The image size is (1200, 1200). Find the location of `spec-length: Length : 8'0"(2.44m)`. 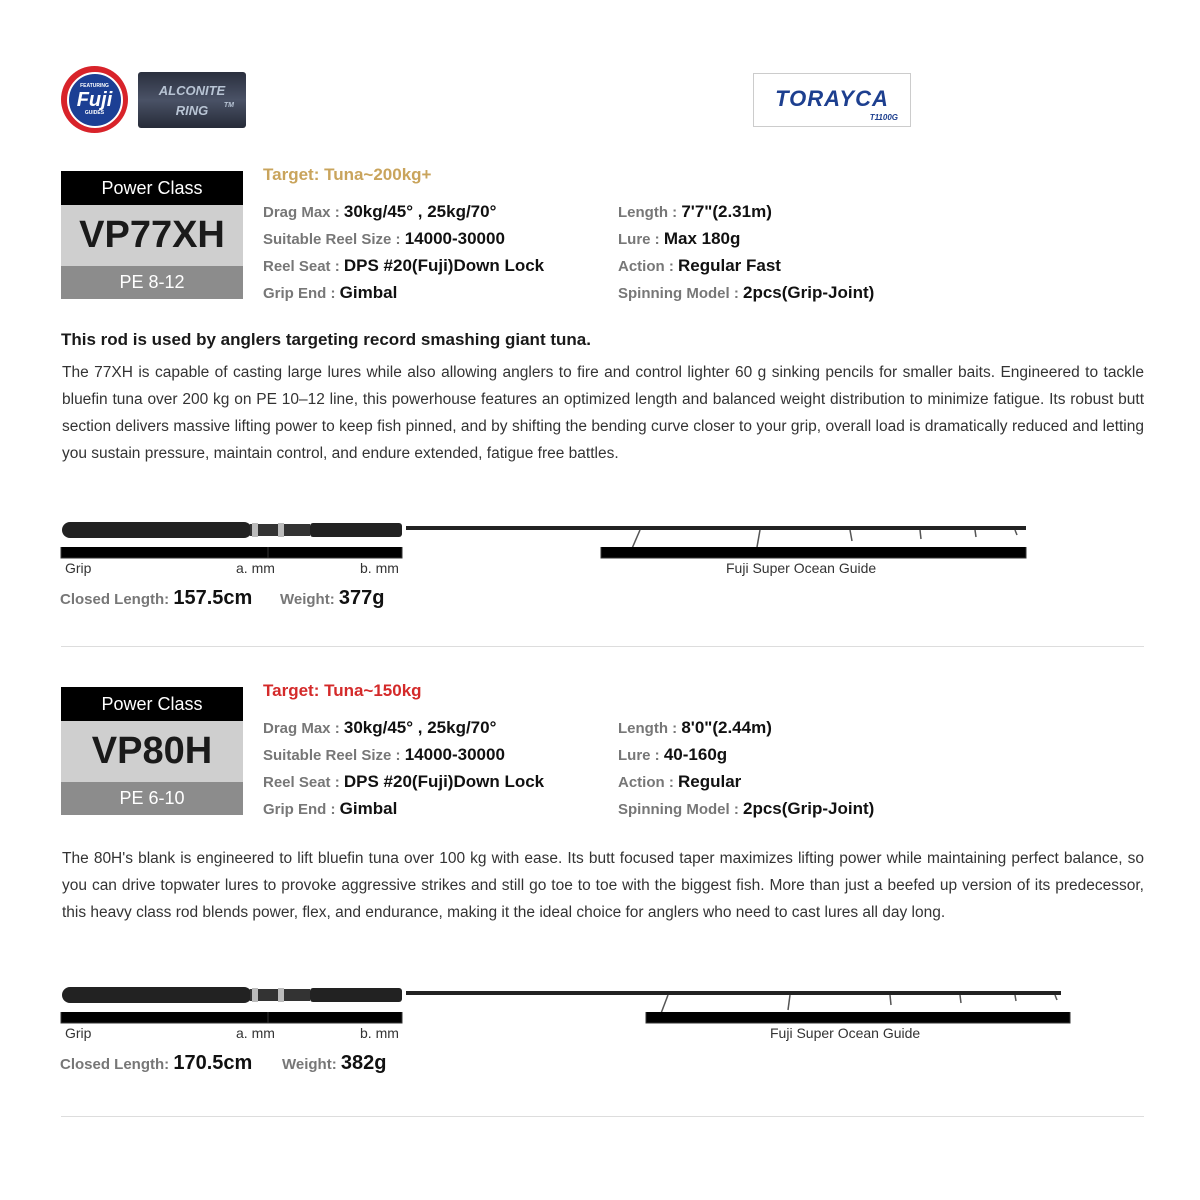

spec-length: Length : 8'0"(2.44m) is located at coordinates (695, 727).